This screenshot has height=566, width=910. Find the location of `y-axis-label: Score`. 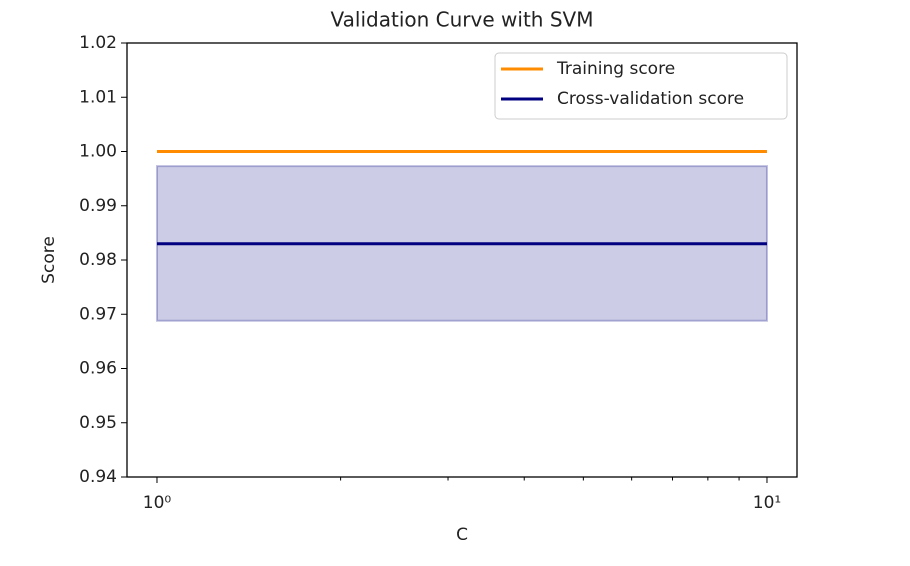

y-axis-label: Score is located at coordinates (49, 260).